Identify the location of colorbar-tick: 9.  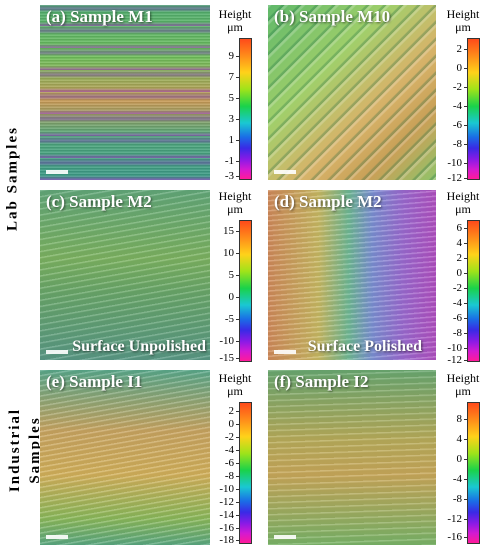
(226, 56).